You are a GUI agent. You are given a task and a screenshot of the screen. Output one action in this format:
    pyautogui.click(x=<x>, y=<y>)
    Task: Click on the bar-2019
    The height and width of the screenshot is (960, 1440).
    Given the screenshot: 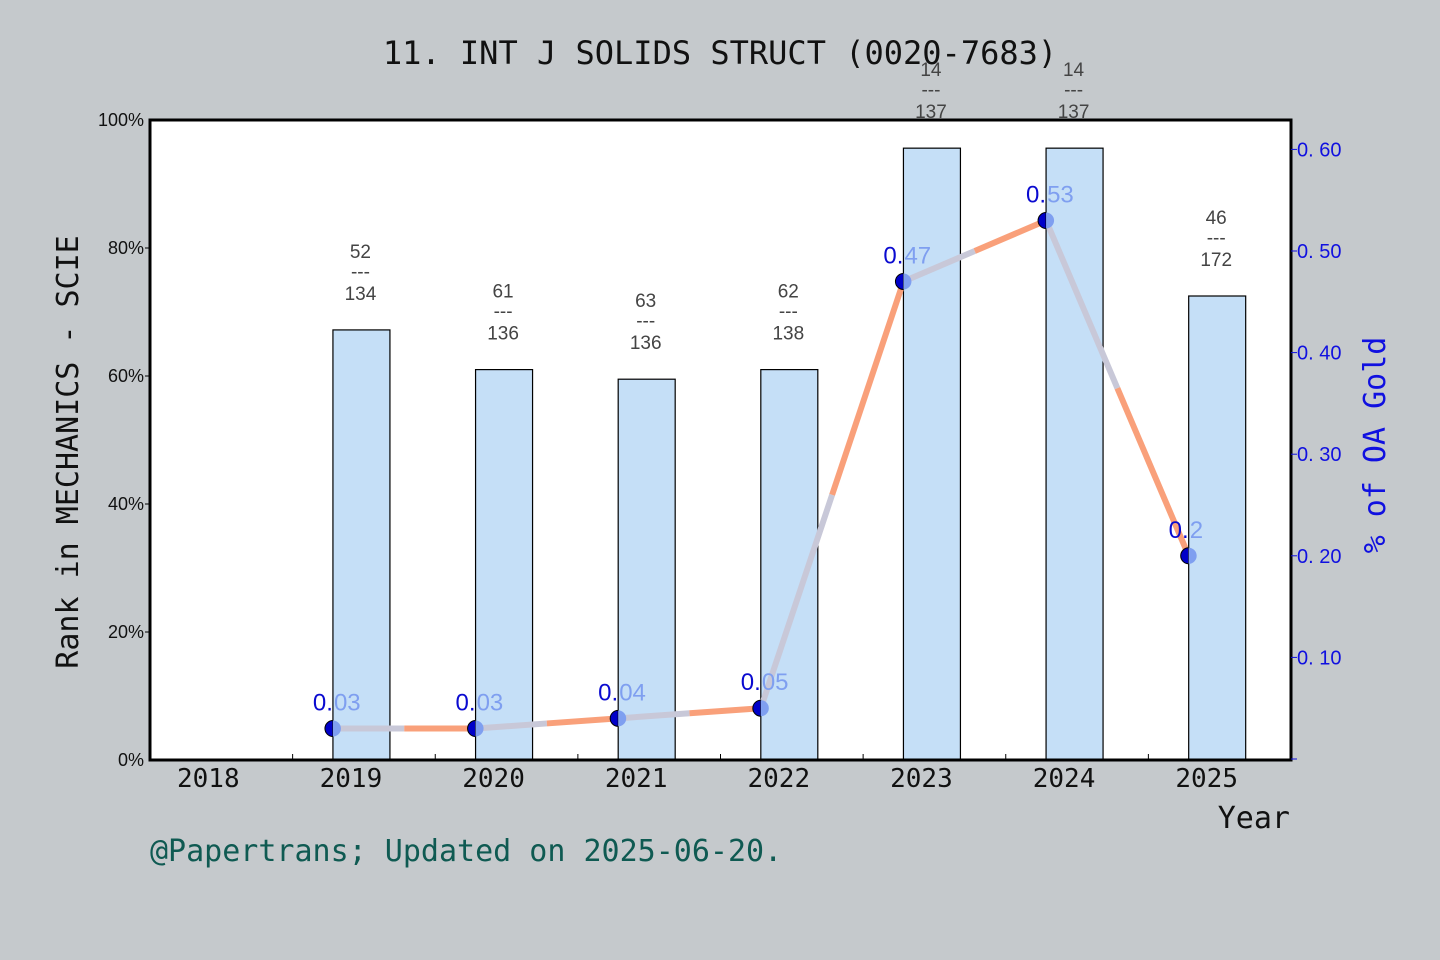 What is the action you would take?
    pyautogui.click(x=361, y=545)
    